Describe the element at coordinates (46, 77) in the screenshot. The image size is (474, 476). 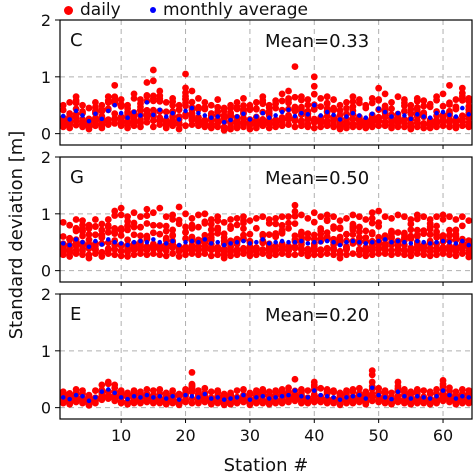
I see `y-tick-label: 1` at that location.